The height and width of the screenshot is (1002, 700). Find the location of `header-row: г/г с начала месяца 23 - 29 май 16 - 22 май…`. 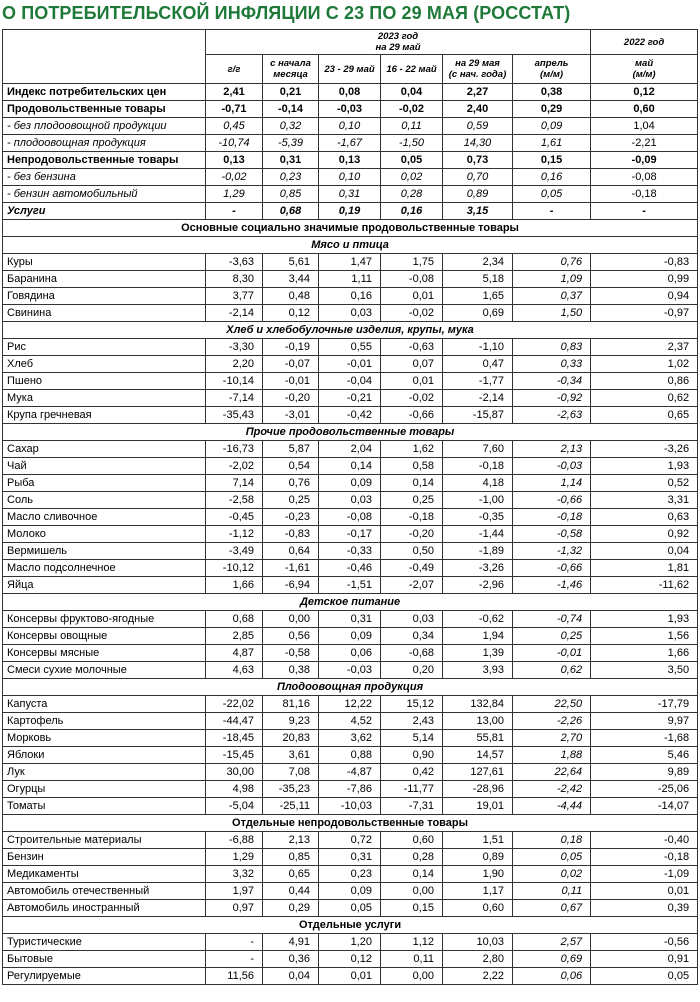

header-row: г/г с начала месяца 23 - 29 май 16 - 22 май… is located at coordinates (351, 69).